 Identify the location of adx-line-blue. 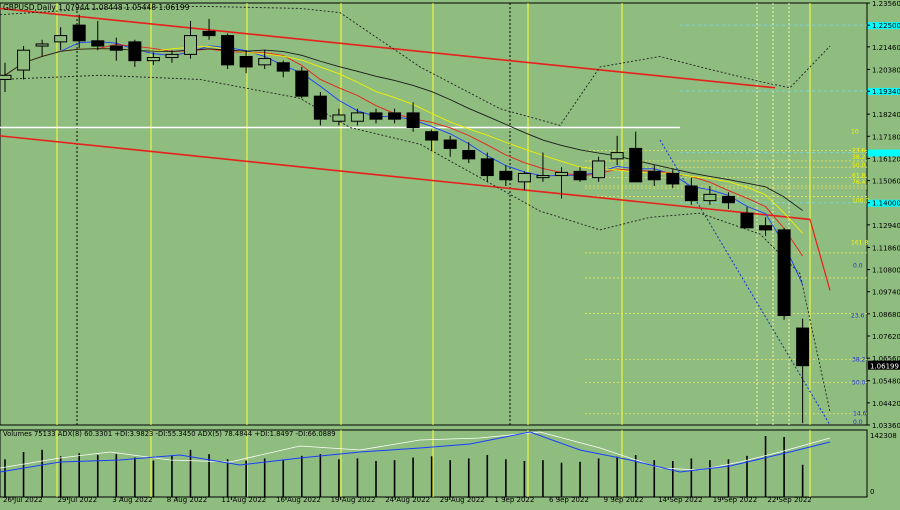
(415, 452).